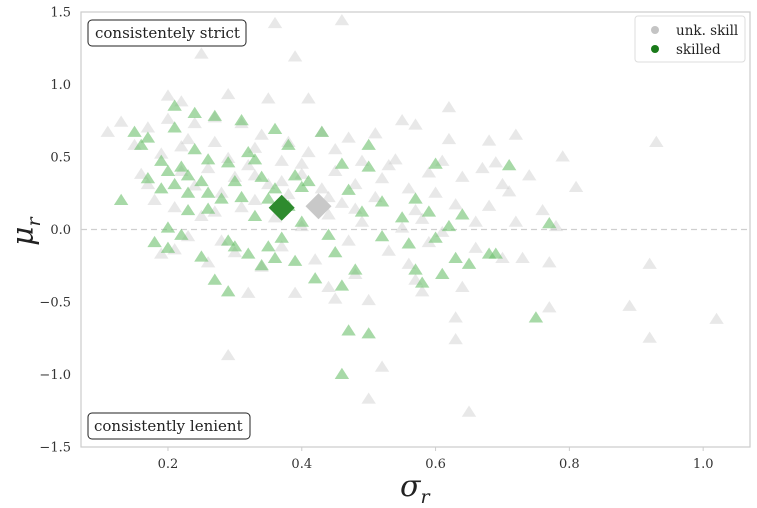 This screenshot has width=757, height=508. What do you see at coordinates (569, 464) in the screenshot?
I see `x-tick-label: 0.8` at bounding box center [569, 464].